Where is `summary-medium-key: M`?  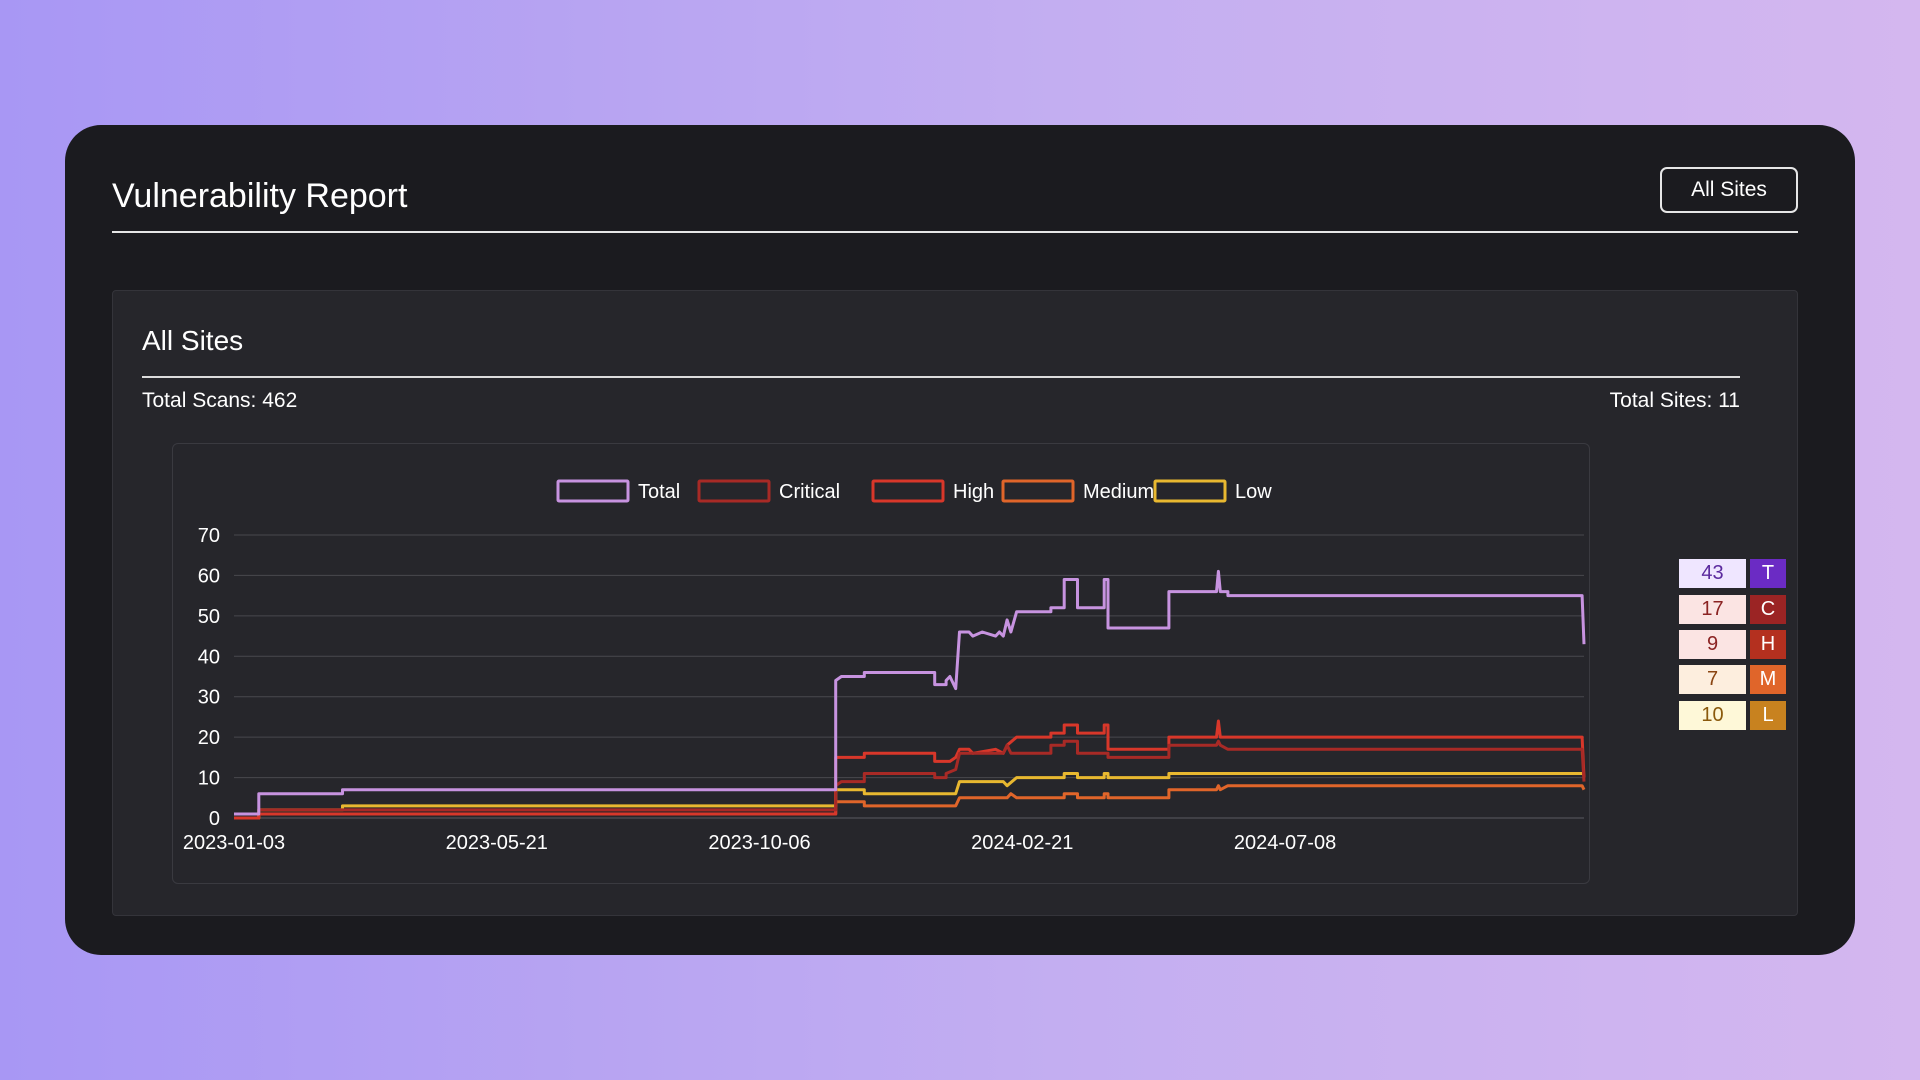
summary-medium-key: M is located at coordinates (1768, 679).